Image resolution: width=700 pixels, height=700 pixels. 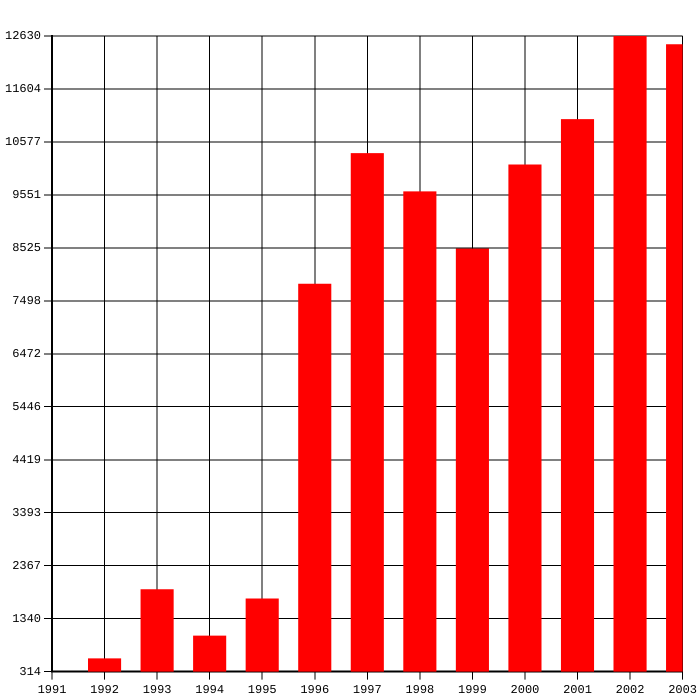 What do you see at coordinates (23, 36) in the screenshot?
I see `y-tick-label: 12630` at bounding box center [23, 36].